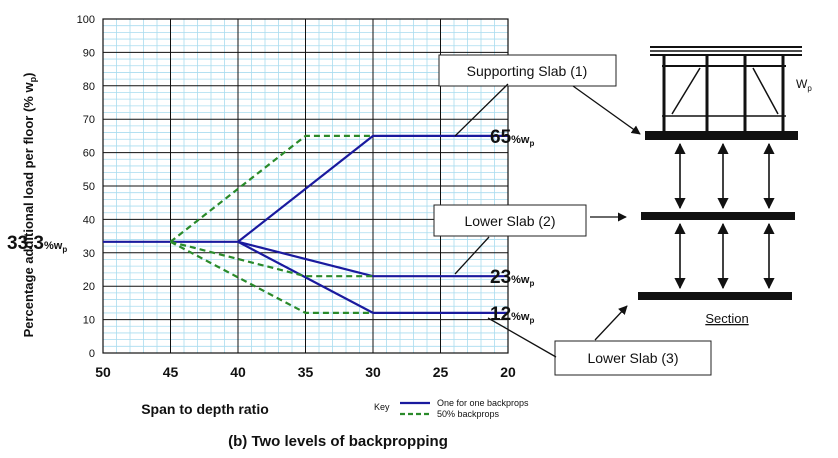  I want to click on callout-lower-slab-2: Lower Slab (2), so click(510, 220).